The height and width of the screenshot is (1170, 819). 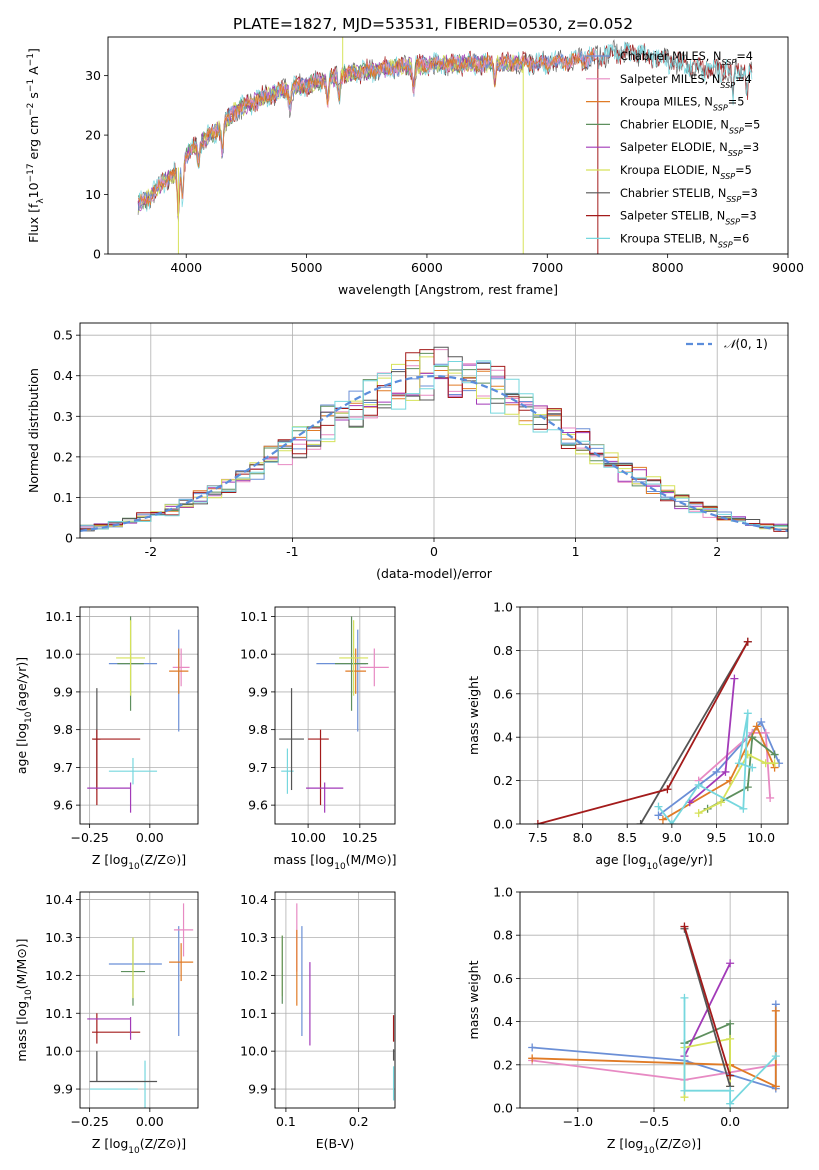 What do you see at coordinates (335, 1143) in the screenshot?
I see `ebv-mass-xlabel: E(B-V)` at bounding box center [335, 1143].